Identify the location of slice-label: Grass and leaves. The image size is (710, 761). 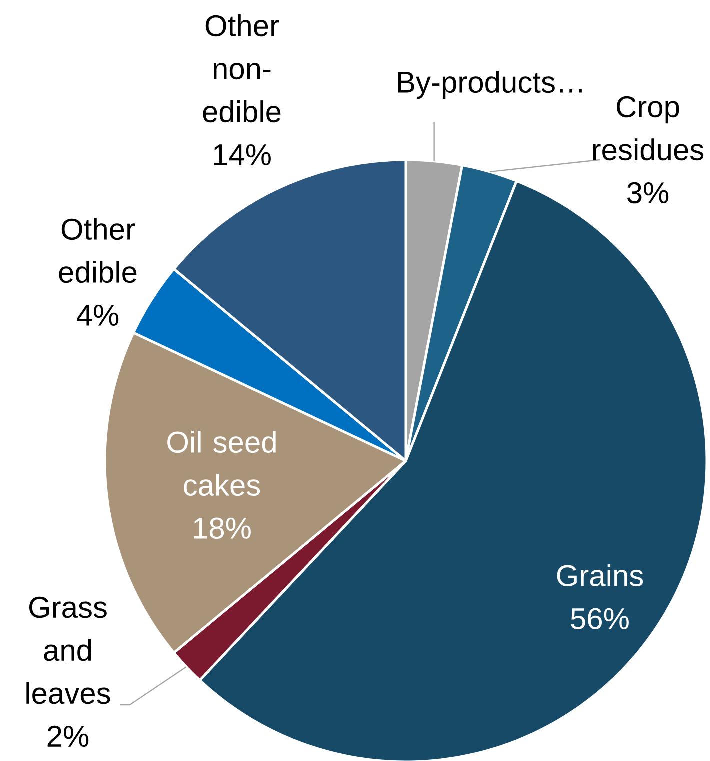
(68, 650).